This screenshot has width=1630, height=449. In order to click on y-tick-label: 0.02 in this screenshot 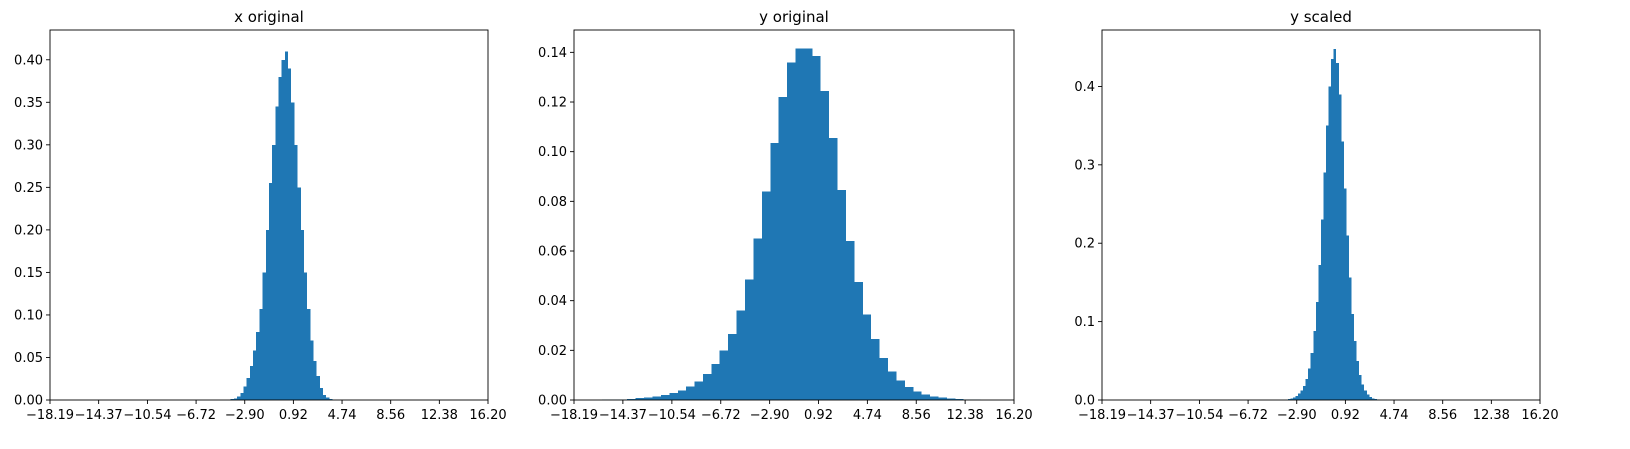, I will do `click(552, 351)`.